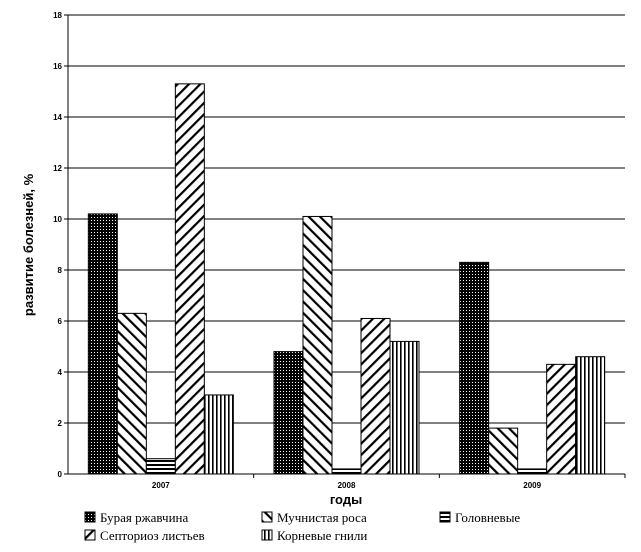  Describe the element at coordinates (28, 244) in the screenshot. I see `y-axis-title: развитие болезней, %` at that location.